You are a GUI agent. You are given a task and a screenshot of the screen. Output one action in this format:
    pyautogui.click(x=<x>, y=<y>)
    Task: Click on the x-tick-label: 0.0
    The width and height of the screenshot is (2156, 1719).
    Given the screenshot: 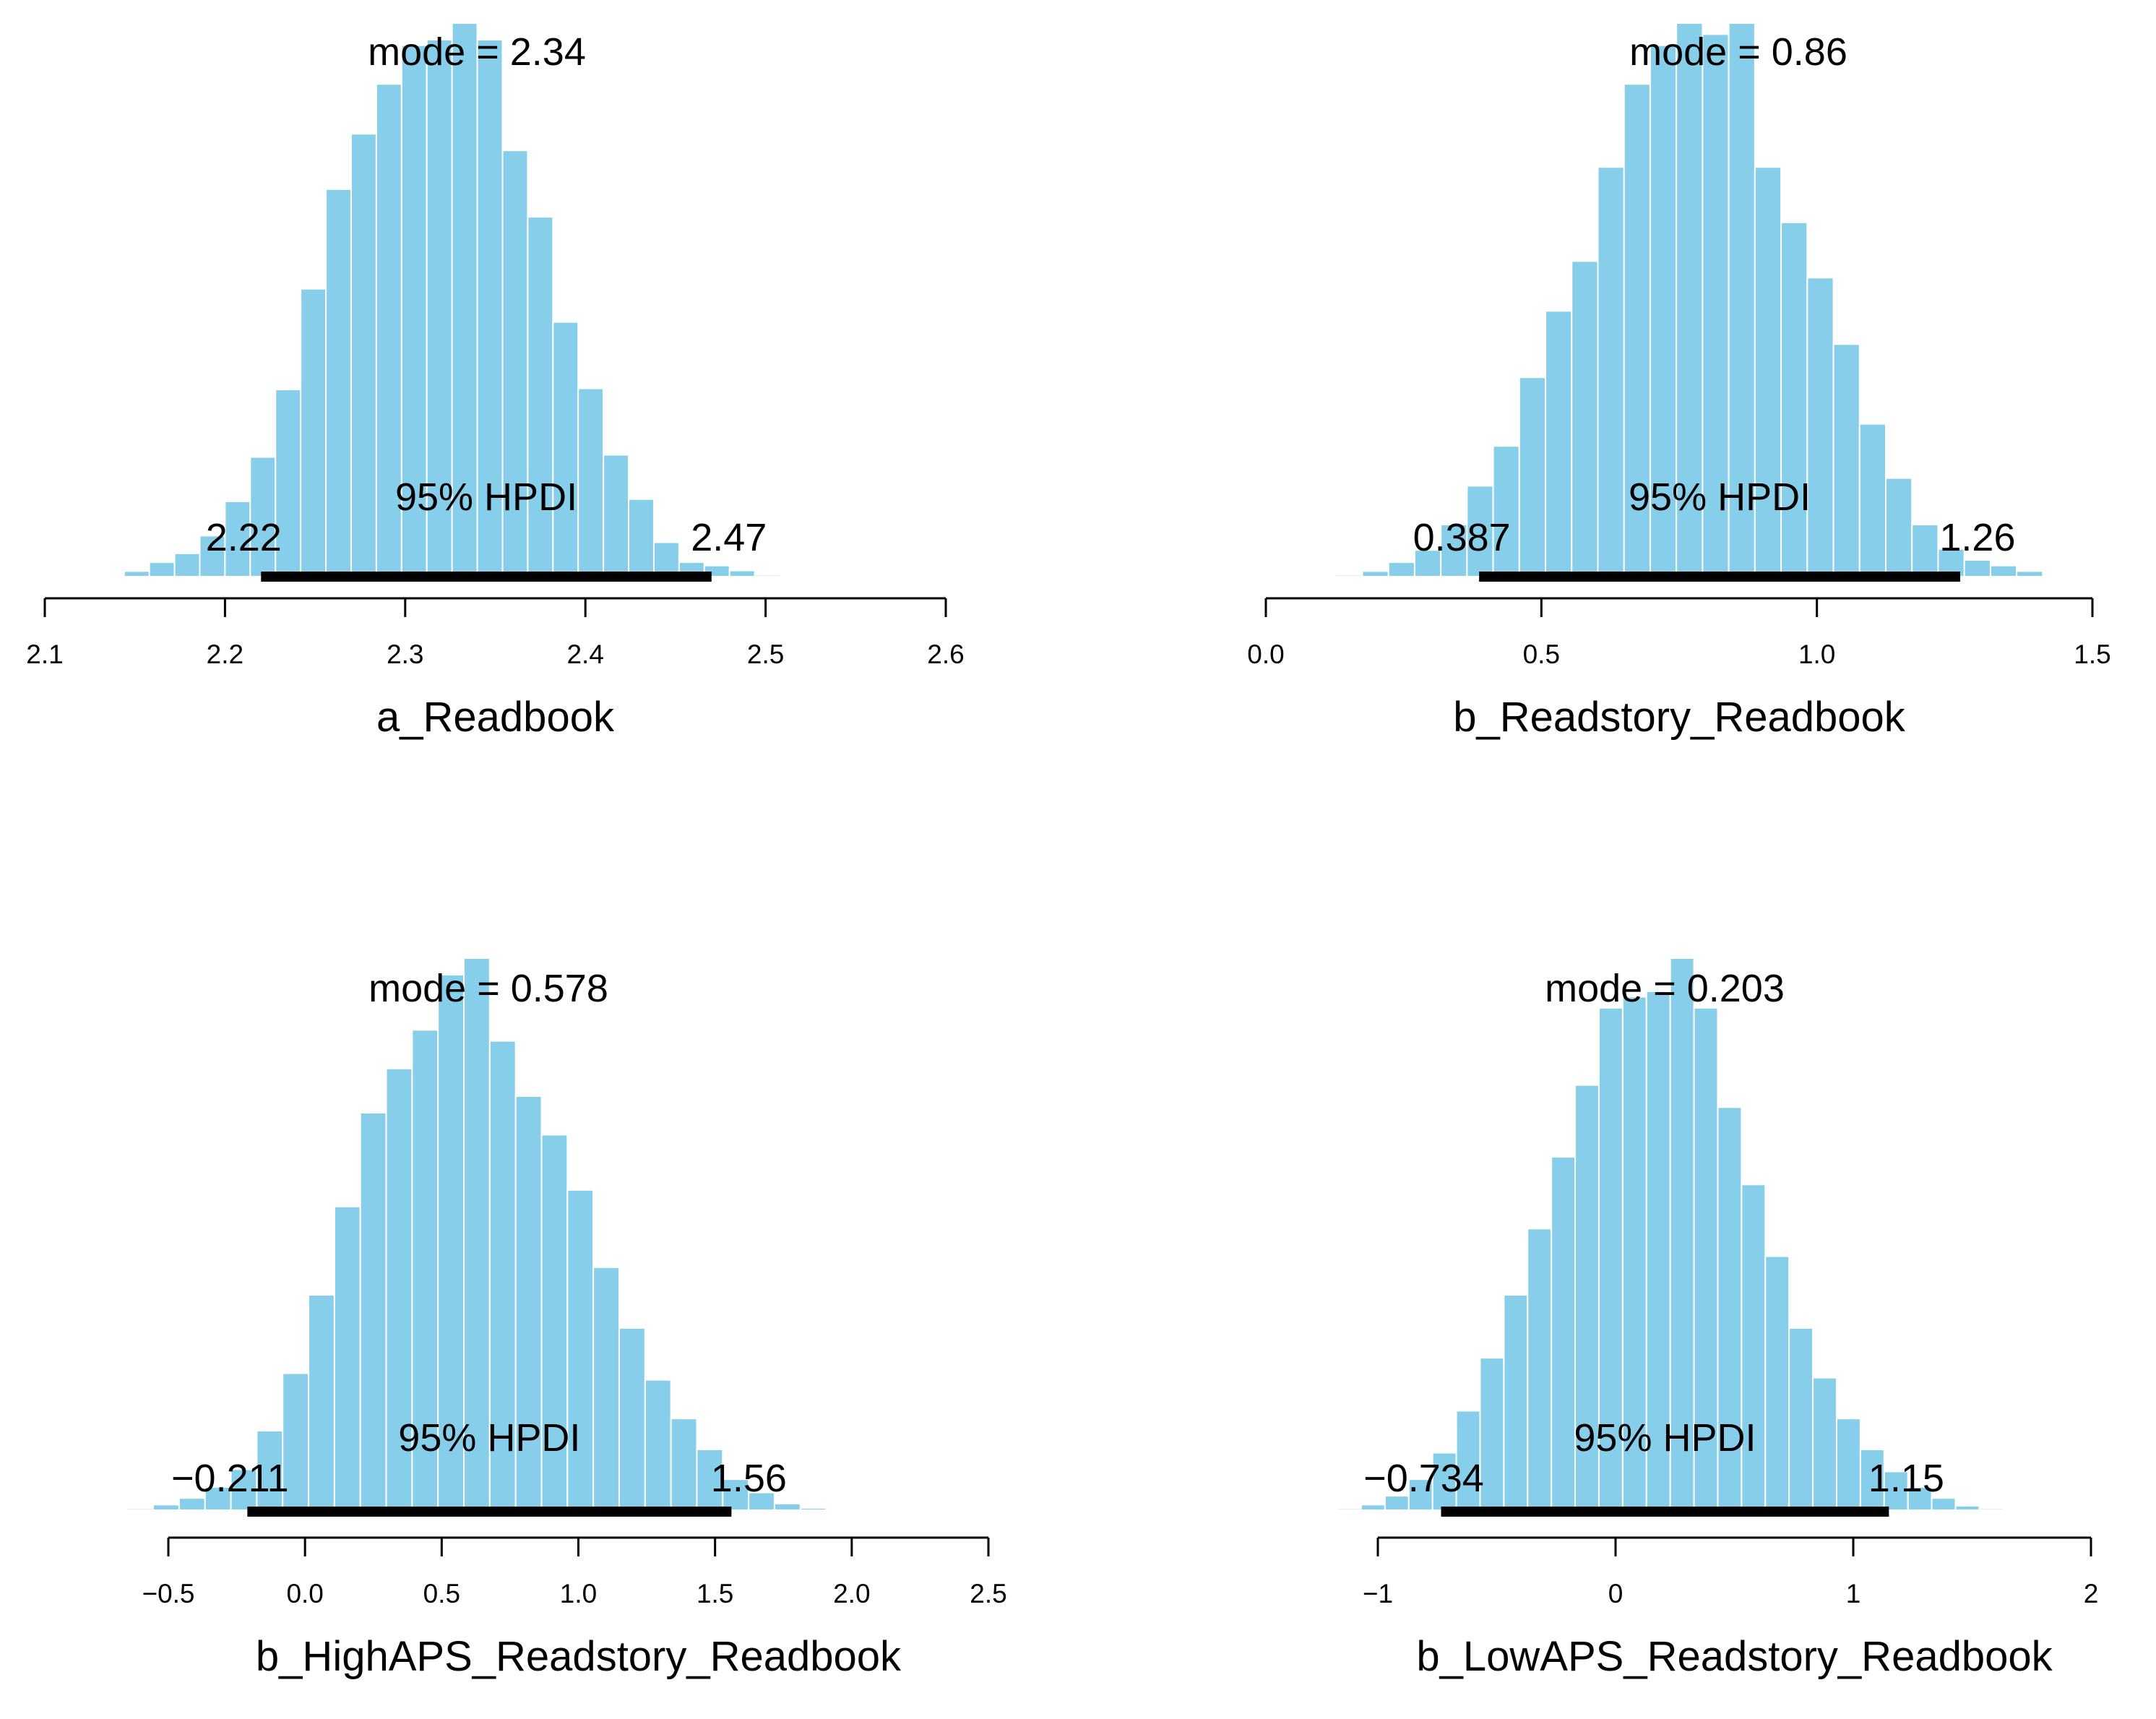 What is the action you would take?
    pyautogui.click(x=1265, y=654)
    